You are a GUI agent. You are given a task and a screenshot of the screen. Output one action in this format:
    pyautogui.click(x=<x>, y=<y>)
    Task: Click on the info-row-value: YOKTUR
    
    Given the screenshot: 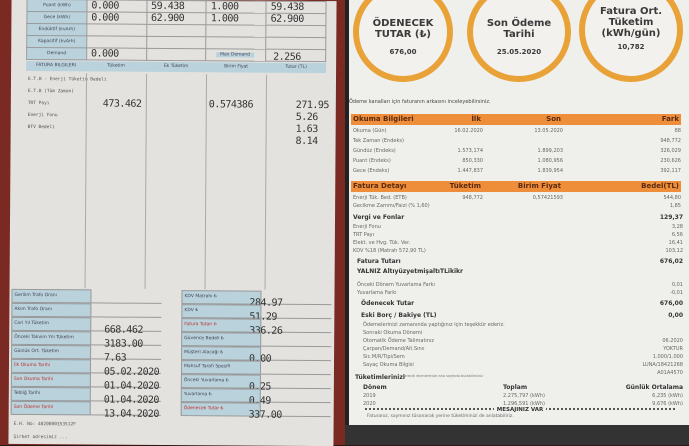 What is the action you would take?
    pyautogui.click(x=673, y=349)
    